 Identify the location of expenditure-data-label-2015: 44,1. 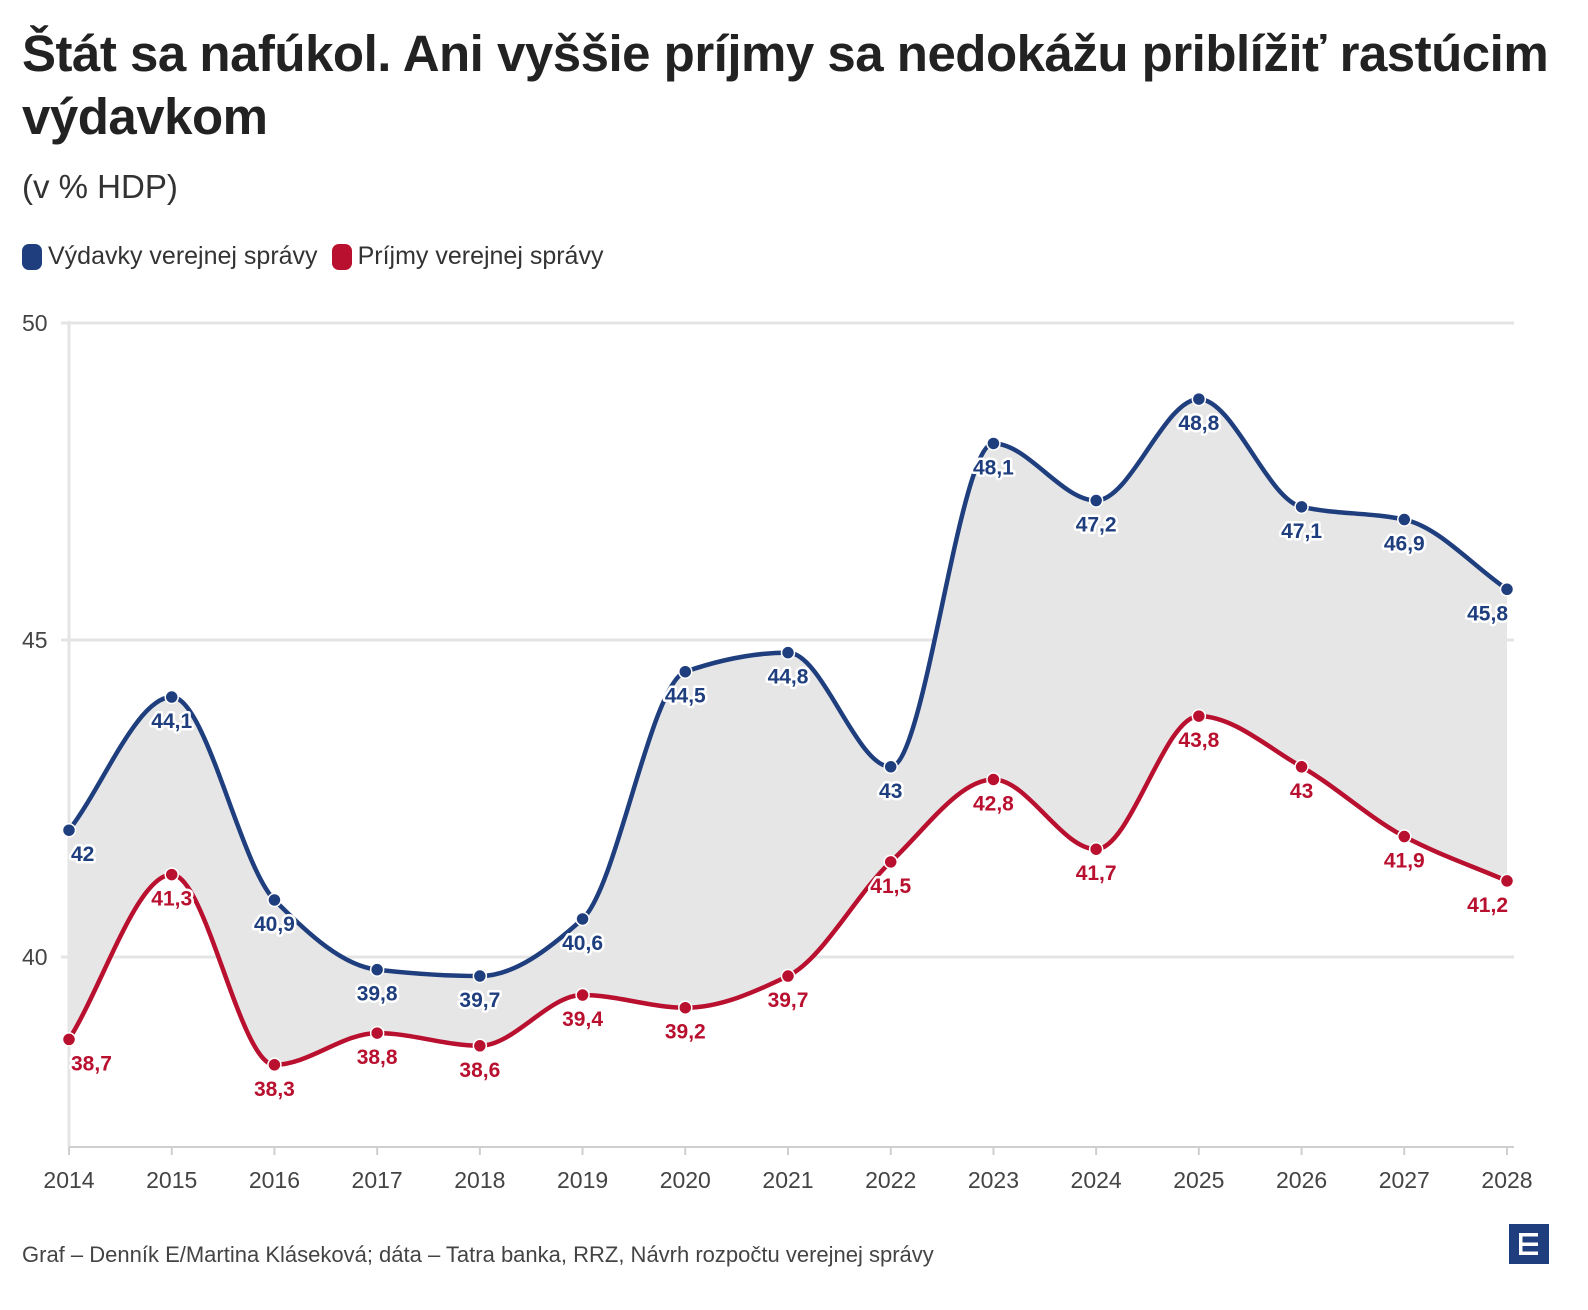
(171, 721).